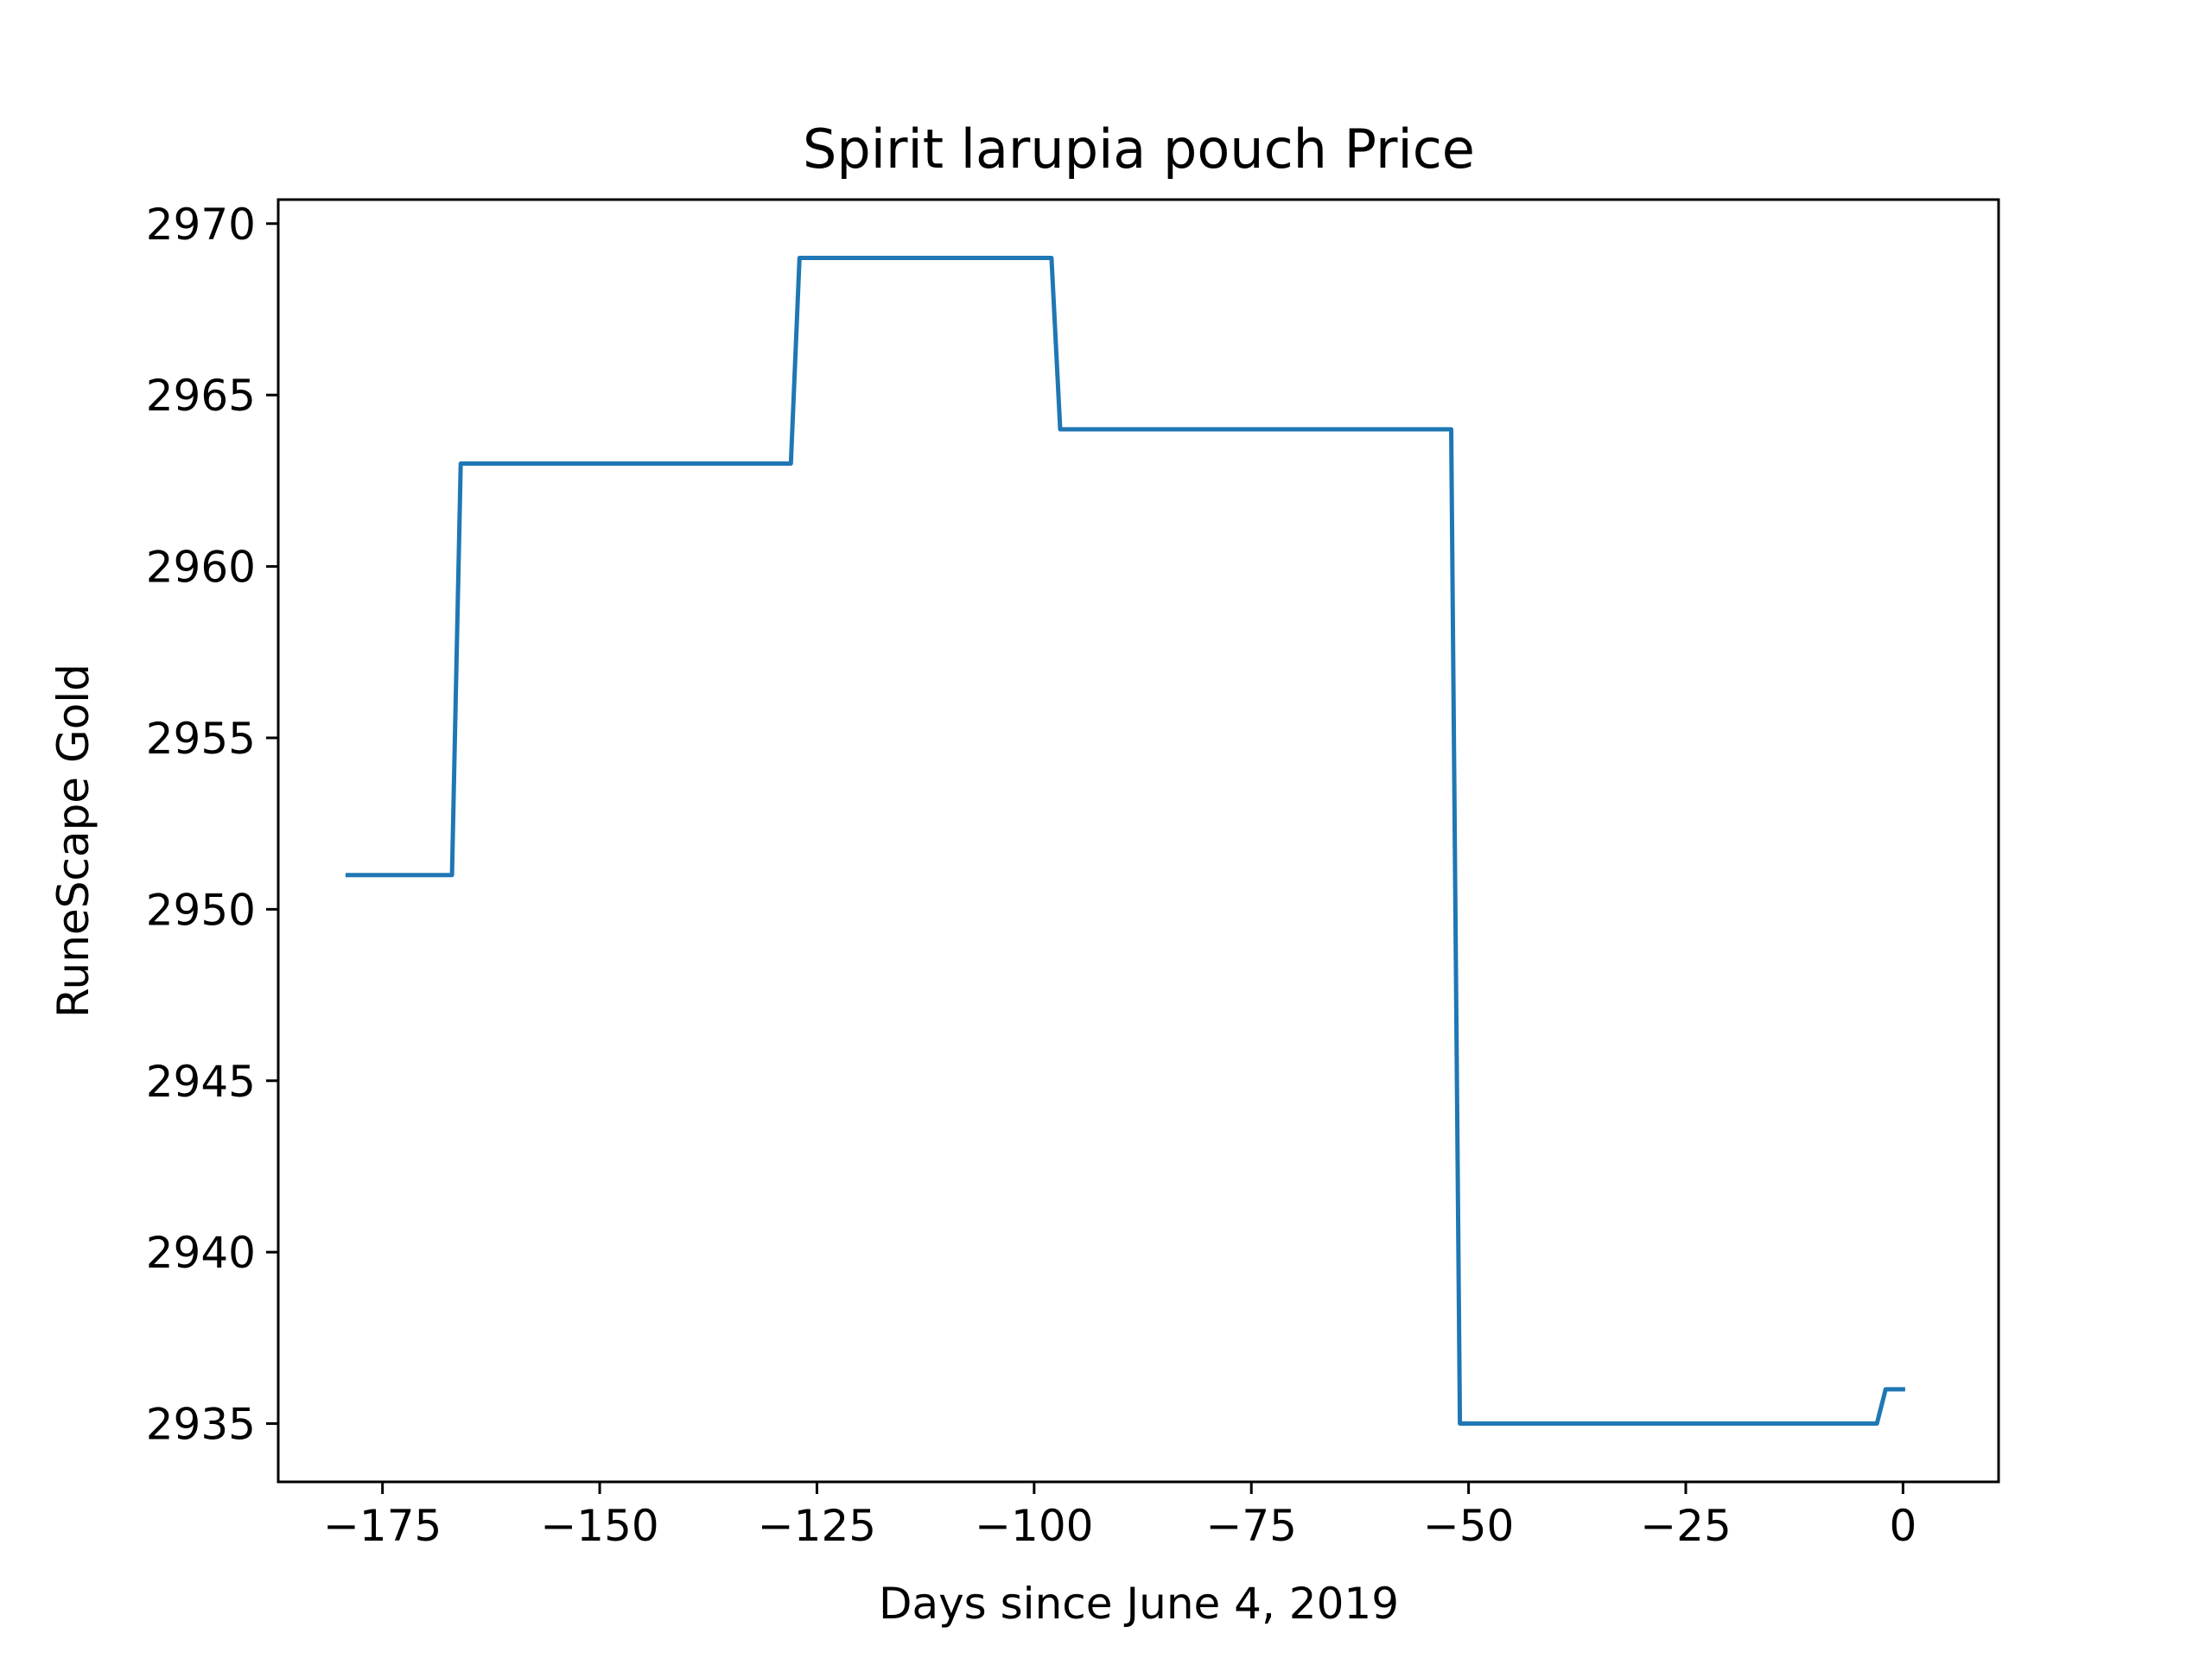 This screenshot has height=1659, width=2212. What do you see at coordinates (599, 1526) in the screenshot?
I see `x-tick-label: −150` at bounding box center [599, 1526].